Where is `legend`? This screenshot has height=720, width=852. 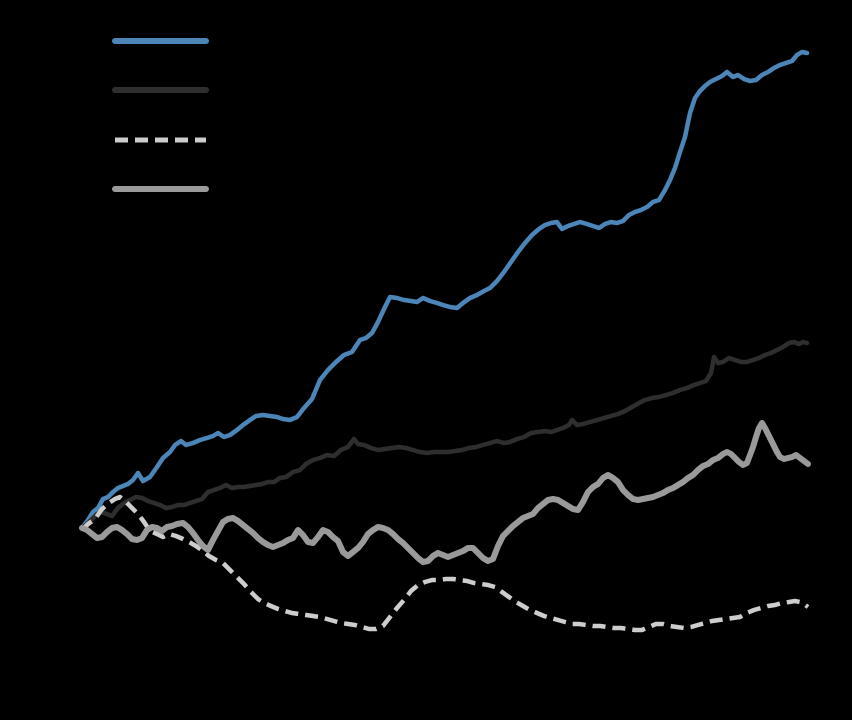
legend is located at coordinates (160, 115).